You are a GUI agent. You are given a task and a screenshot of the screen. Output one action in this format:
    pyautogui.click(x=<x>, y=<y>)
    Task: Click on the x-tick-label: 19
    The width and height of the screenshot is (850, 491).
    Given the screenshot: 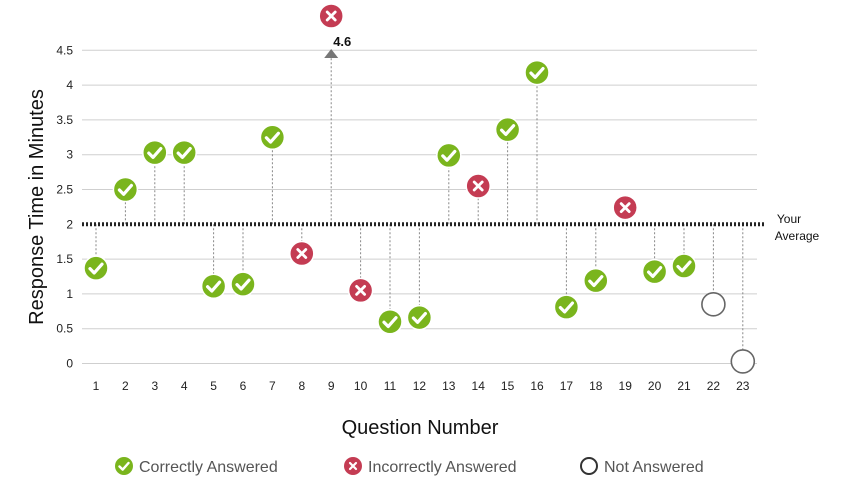 What is the action you would take?
    pyautogui.click(x=626, y=386)
    